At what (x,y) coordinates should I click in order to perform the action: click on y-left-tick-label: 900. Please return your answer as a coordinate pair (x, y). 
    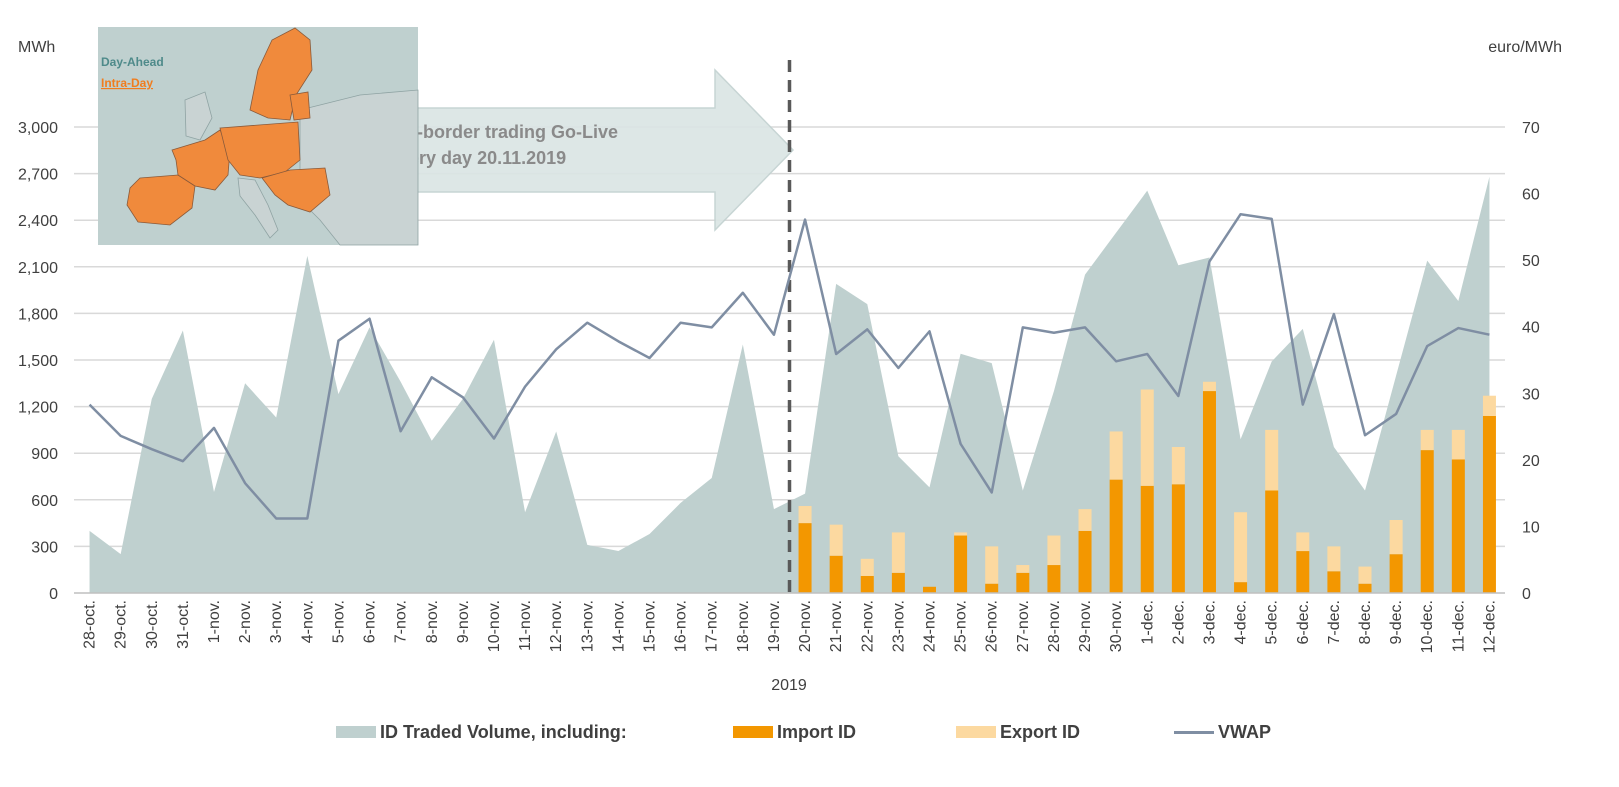
    Looking at the image, I should click on (44, 454).